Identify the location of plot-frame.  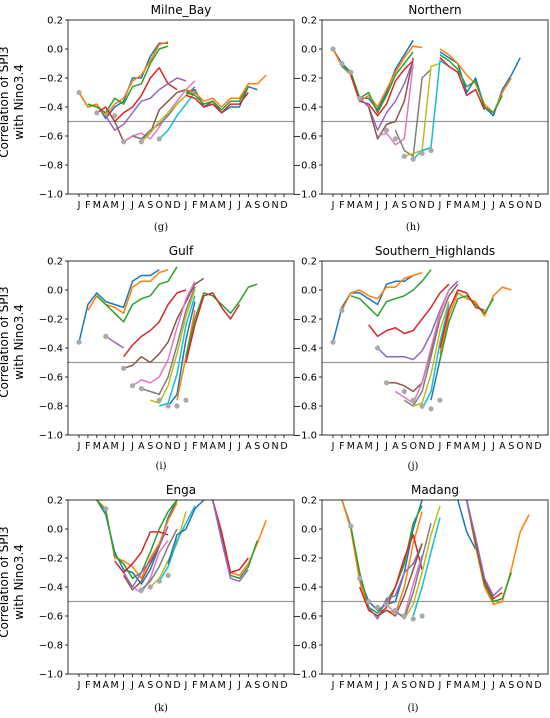
(181, 348).